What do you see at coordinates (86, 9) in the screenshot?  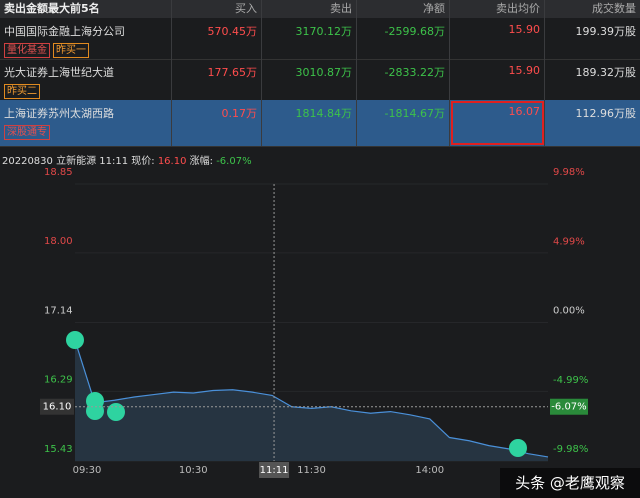 I see `column-header: 卖出金额最大前5名` at bounding box center [86, 9].